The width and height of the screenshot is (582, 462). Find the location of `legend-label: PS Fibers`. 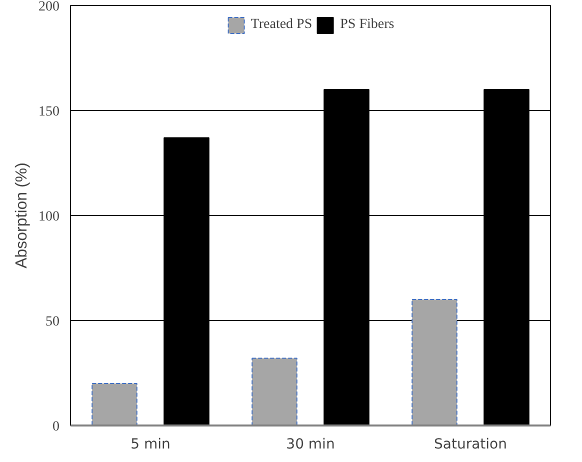

legend-label: PS Fibers is located at coordinates (367, 25).